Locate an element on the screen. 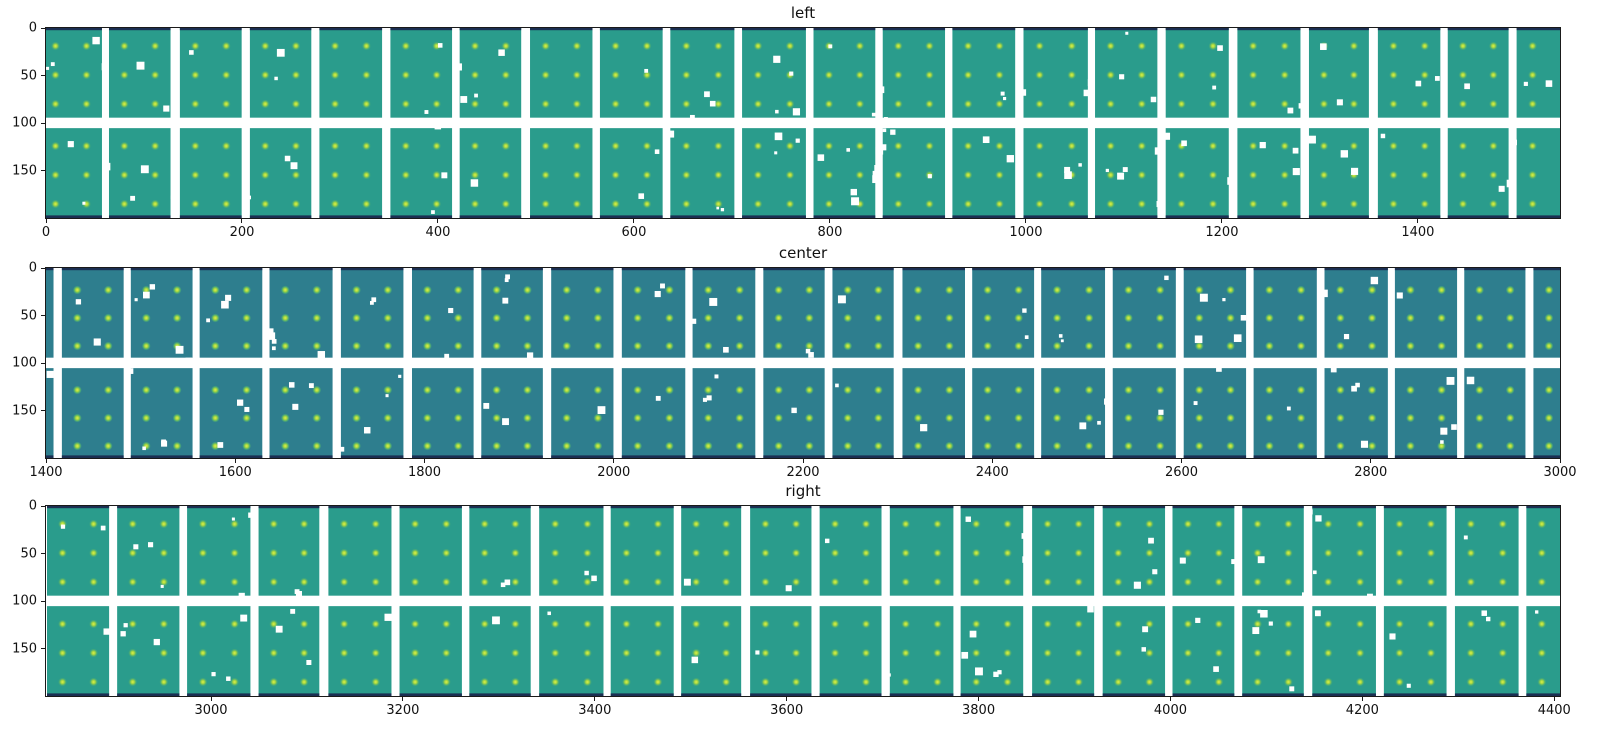  x-tick-label: 0 is located at coordinates (46, 232).